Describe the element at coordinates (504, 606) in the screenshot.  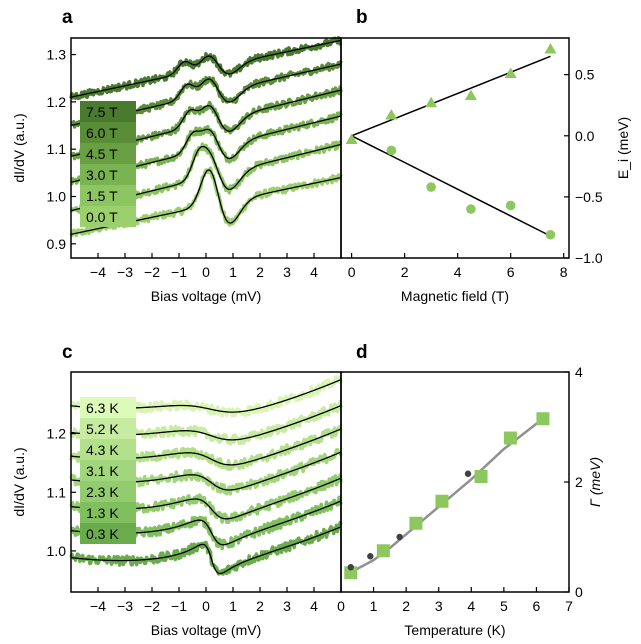
I see `x-tick-label-d: 5` at that location.